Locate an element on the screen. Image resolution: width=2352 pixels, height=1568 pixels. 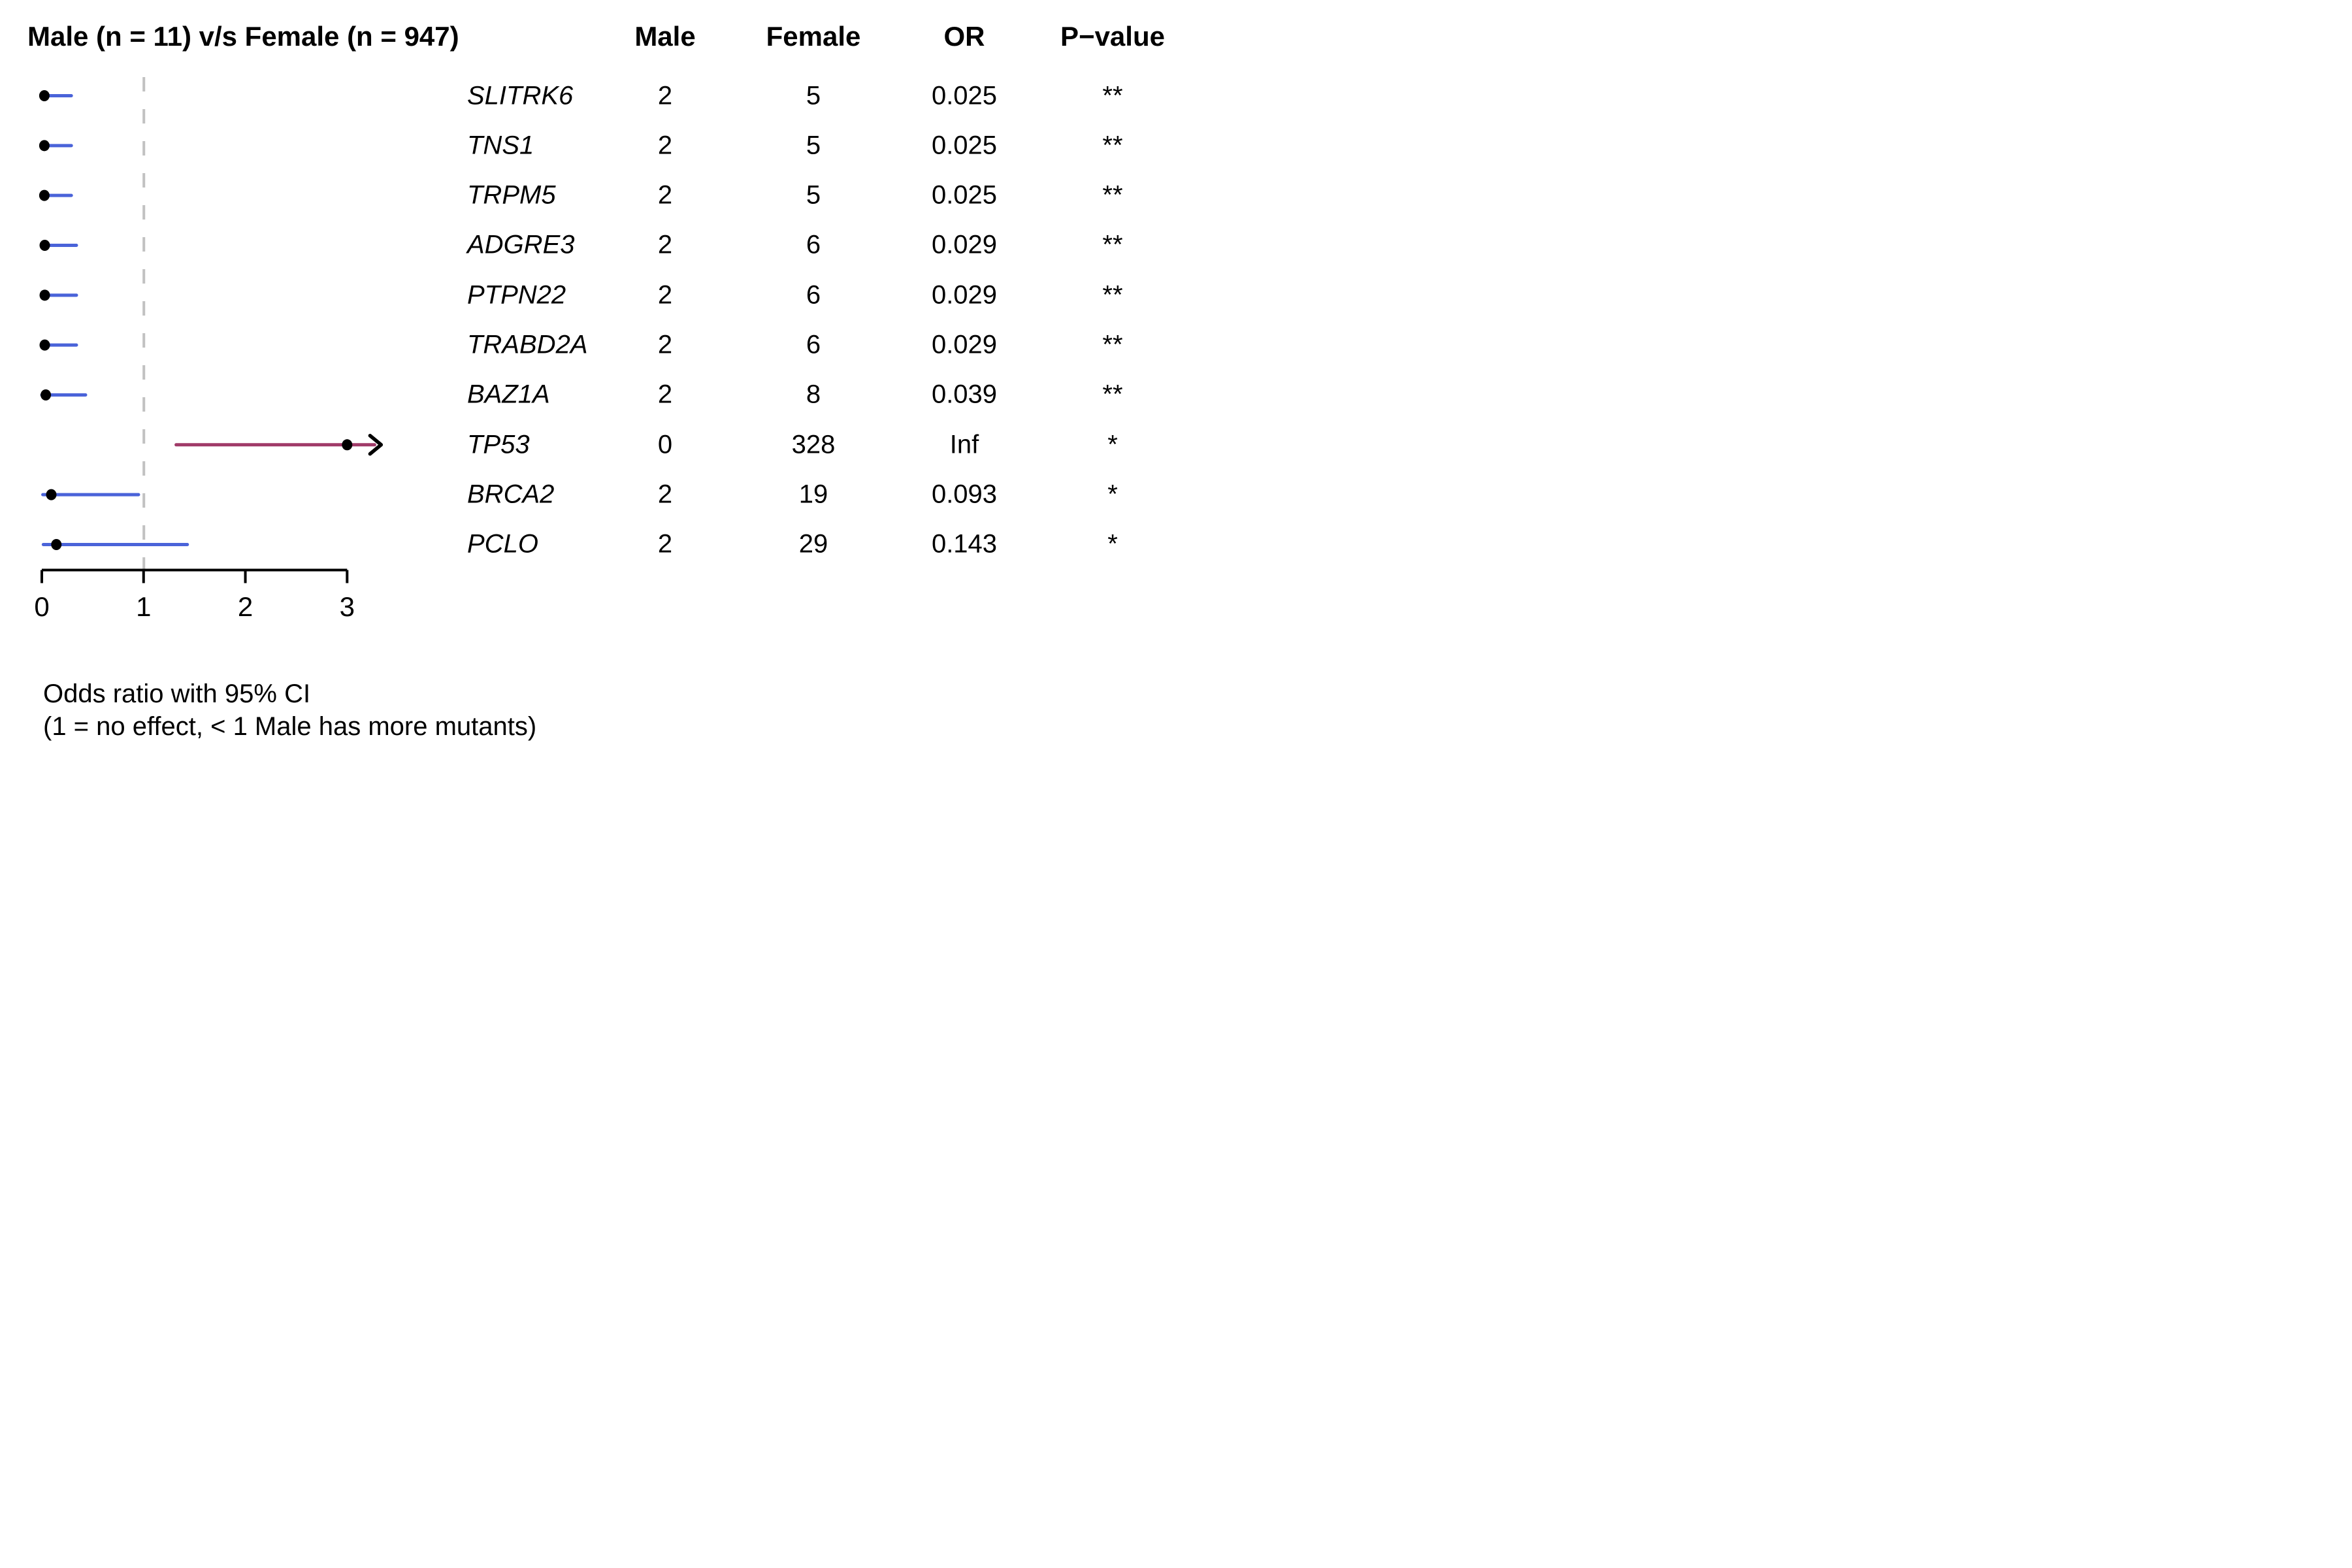
female-count: 8 is located at coordinates (813, 394).